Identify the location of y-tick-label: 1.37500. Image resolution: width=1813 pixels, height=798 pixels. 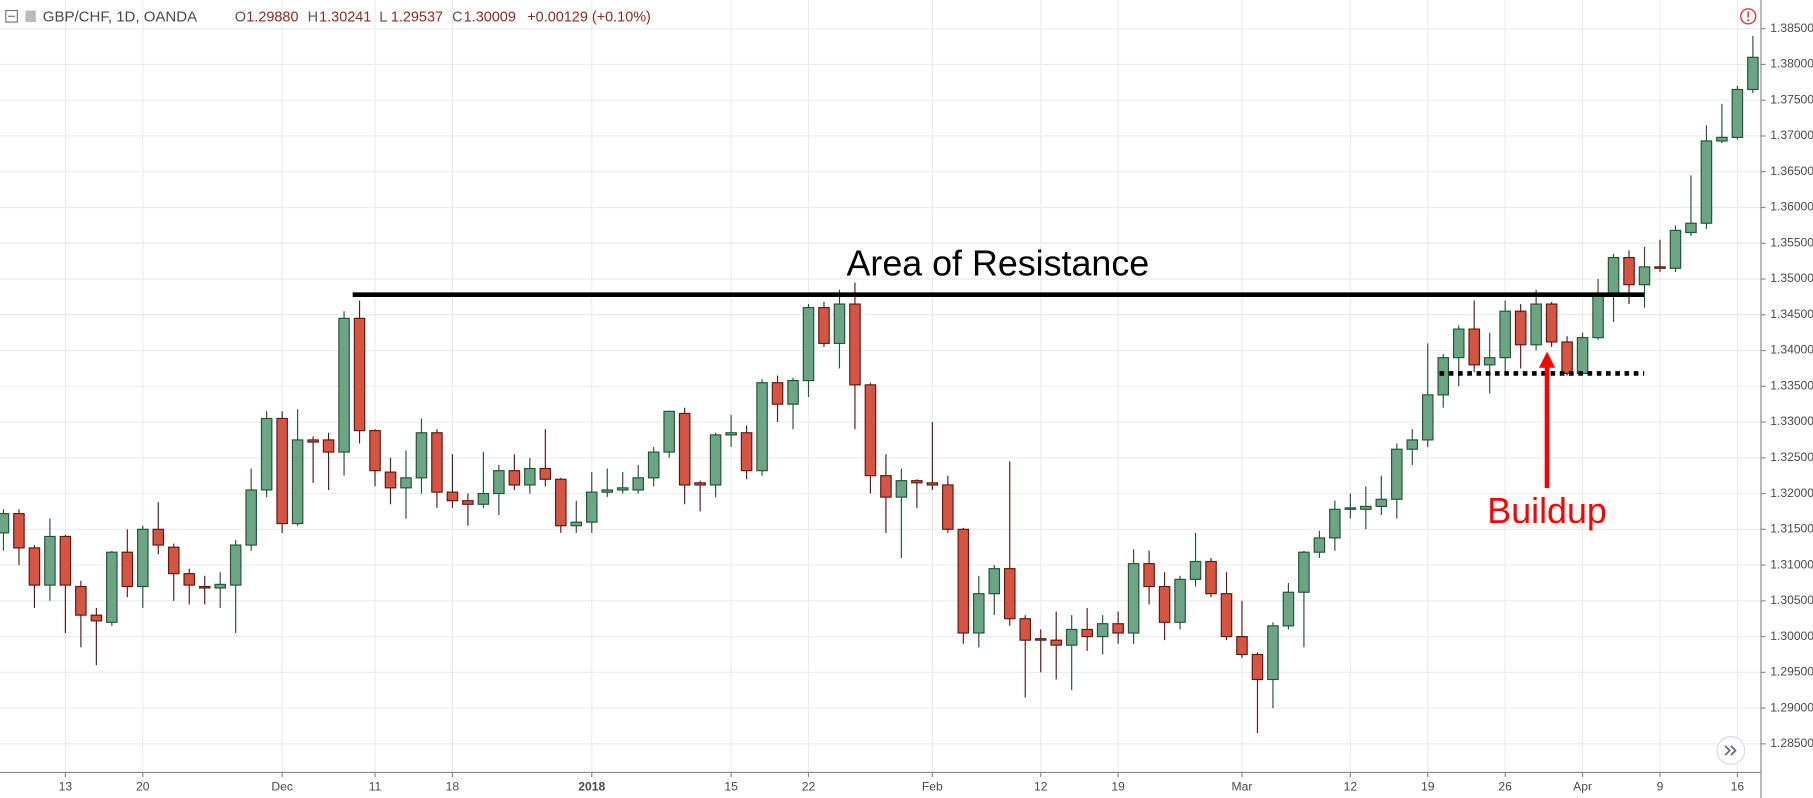
(1791, 99).